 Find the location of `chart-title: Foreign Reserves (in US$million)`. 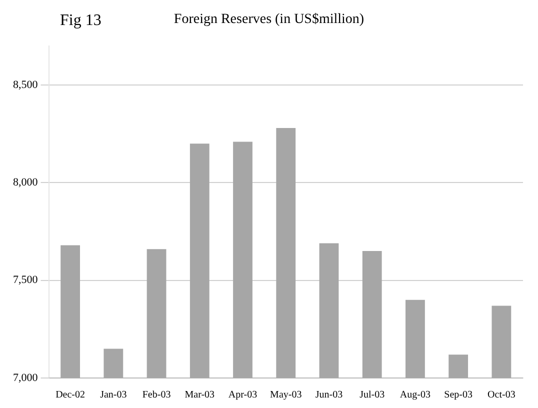

chart-title: Foreign Reserves (in US$million) is located at coordinates (269, 19).